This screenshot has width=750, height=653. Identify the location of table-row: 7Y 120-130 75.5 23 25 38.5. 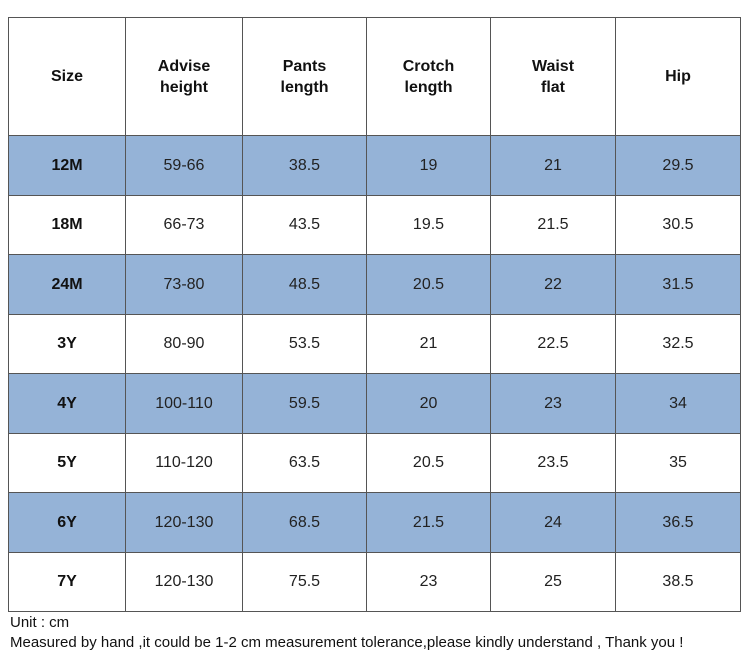
(374, 581).